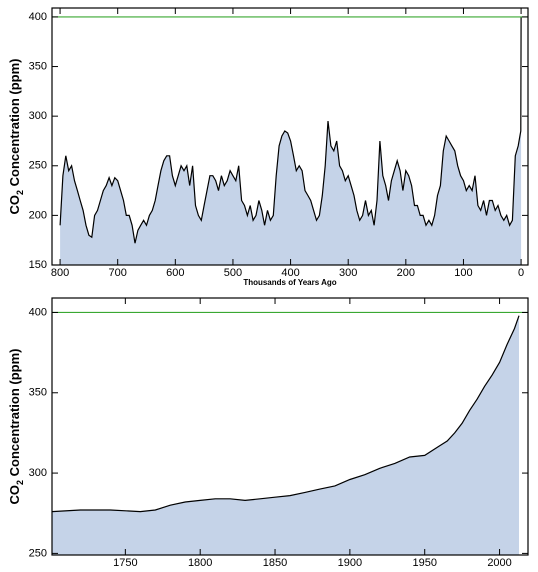 The image size is (538, 572). What do you see at coordinates (348, 273) in the screenshot?
I see `x-tick-label: 300` at bounding box center [348, 273].